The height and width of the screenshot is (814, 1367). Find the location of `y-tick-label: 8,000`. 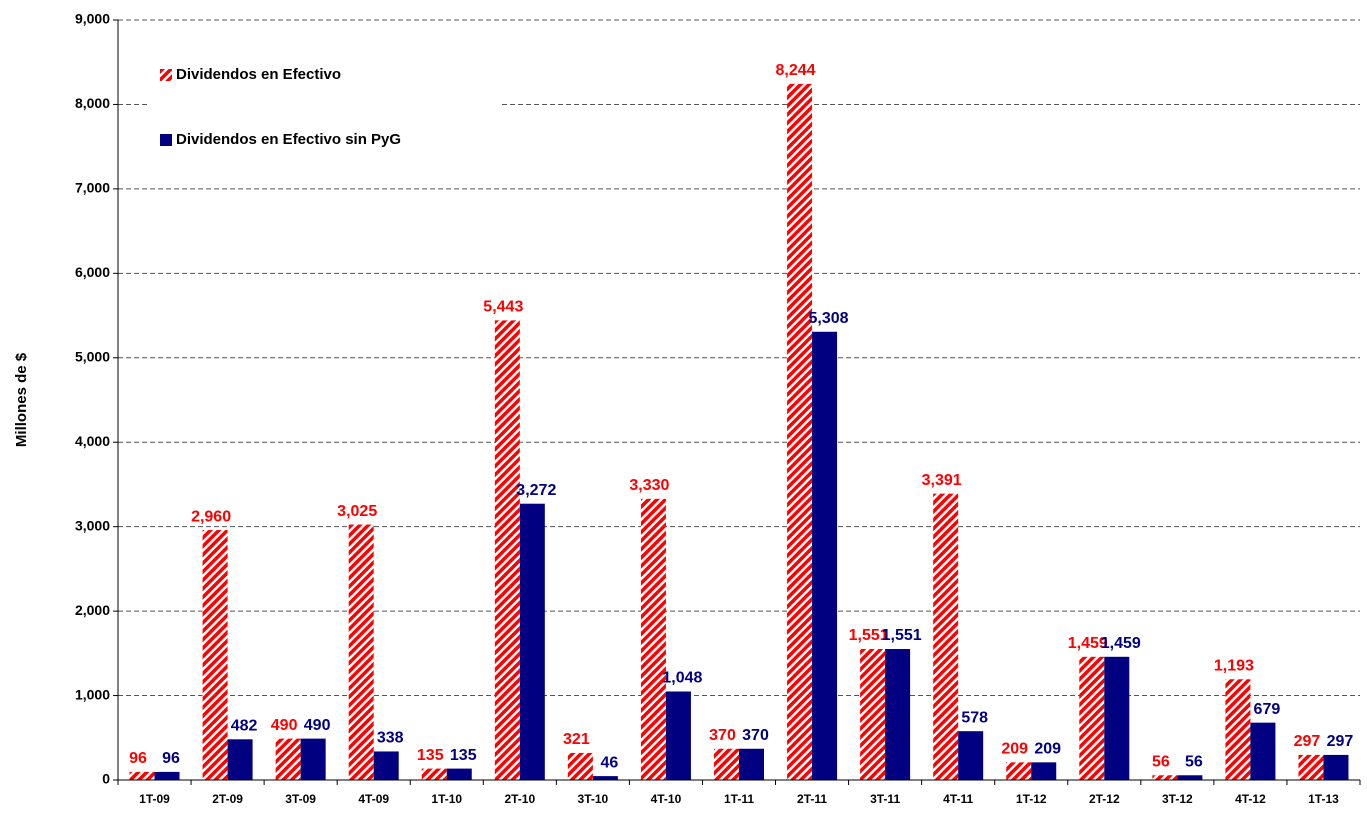

y-tick-label: 8,000 is located at coordinates (92, 103).